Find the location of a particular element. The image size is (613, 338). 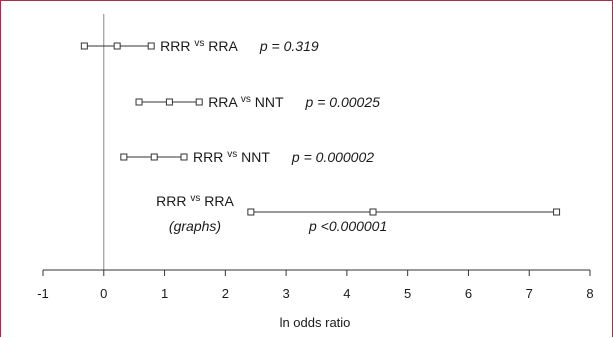

x-tick-label: 2 is located at coordinates (225, 293).